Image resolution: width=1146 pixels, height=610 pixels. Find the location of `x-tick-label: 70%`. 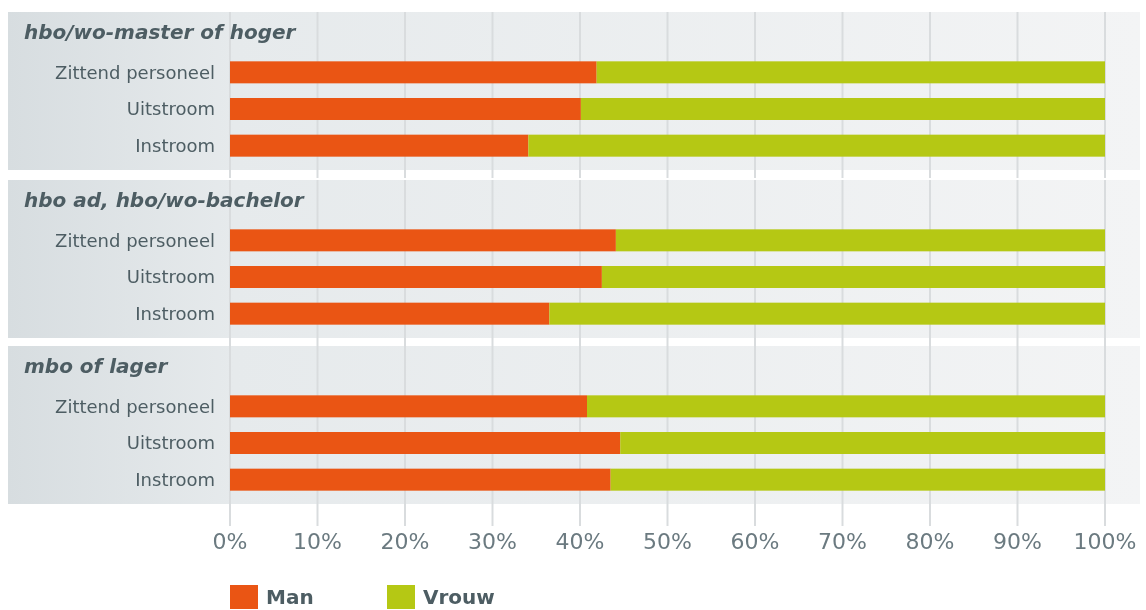

x-tick-label: 70% is located at coordinates (842, 541).